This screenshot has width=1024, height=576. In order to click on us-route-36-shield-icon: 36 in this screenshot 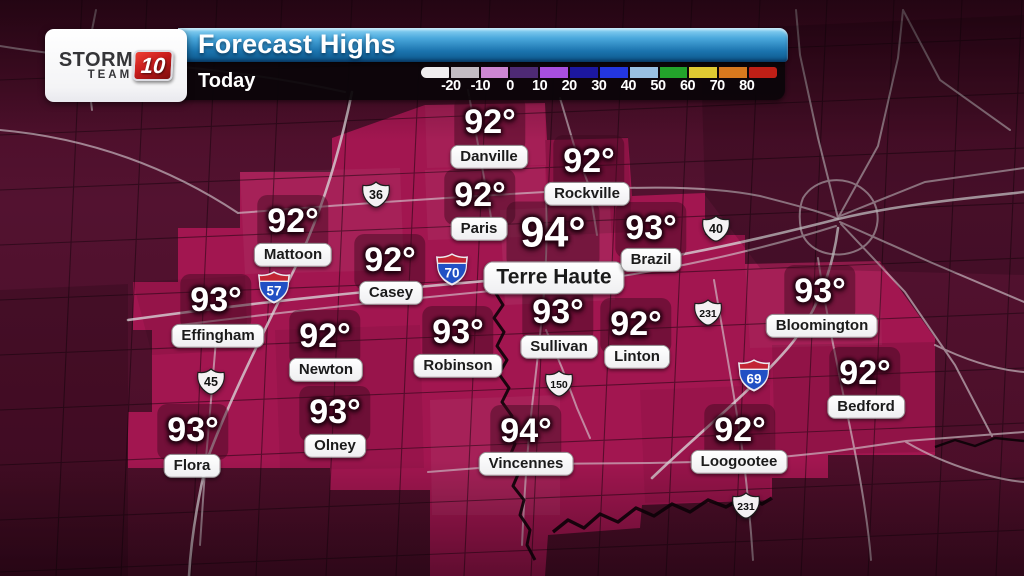, I will do `click(376, 197)`.